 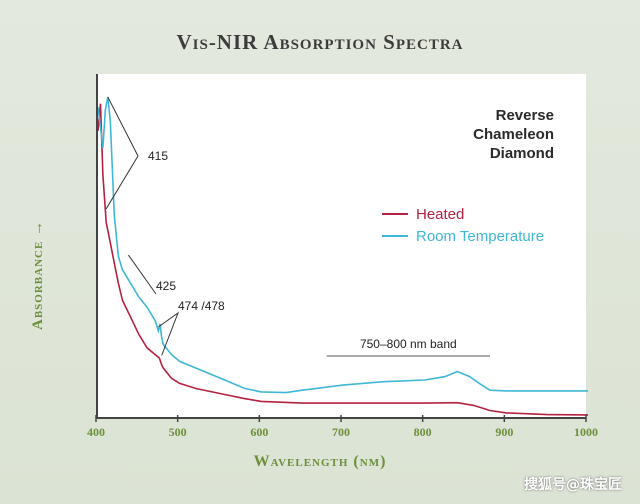 I want to click on legend: Heated Room Temperature, so click(x=463, y=225).